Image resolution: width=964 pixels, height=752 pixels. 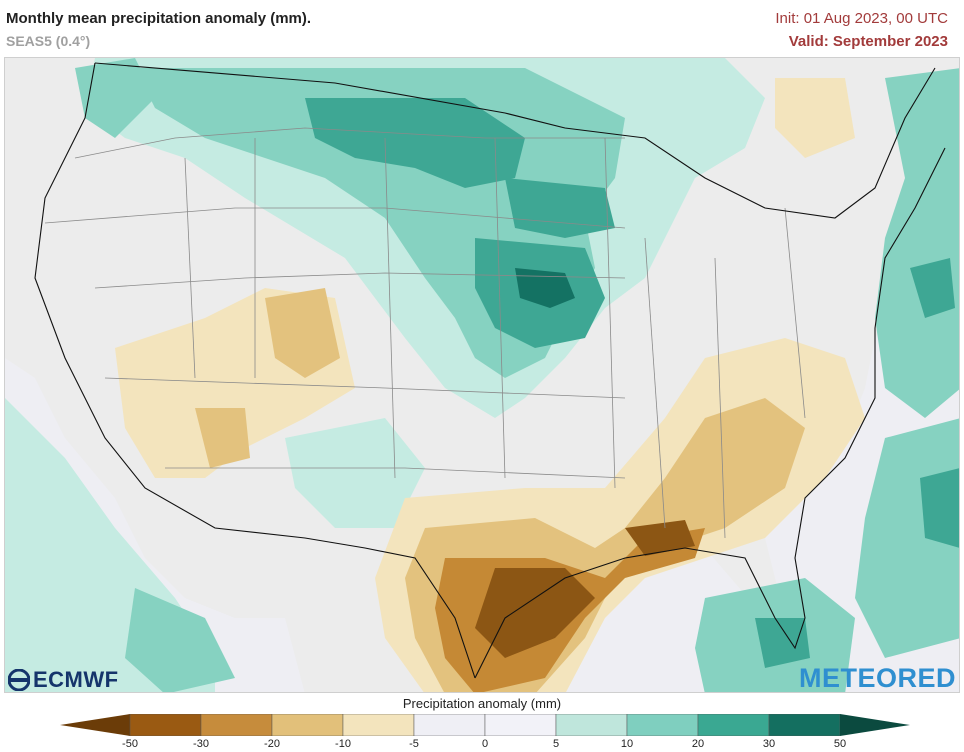 What do you see at coordinates (272, 744) in the screenshot?
I see `legend-tick-label: -20` at bounding box center [272, 744].